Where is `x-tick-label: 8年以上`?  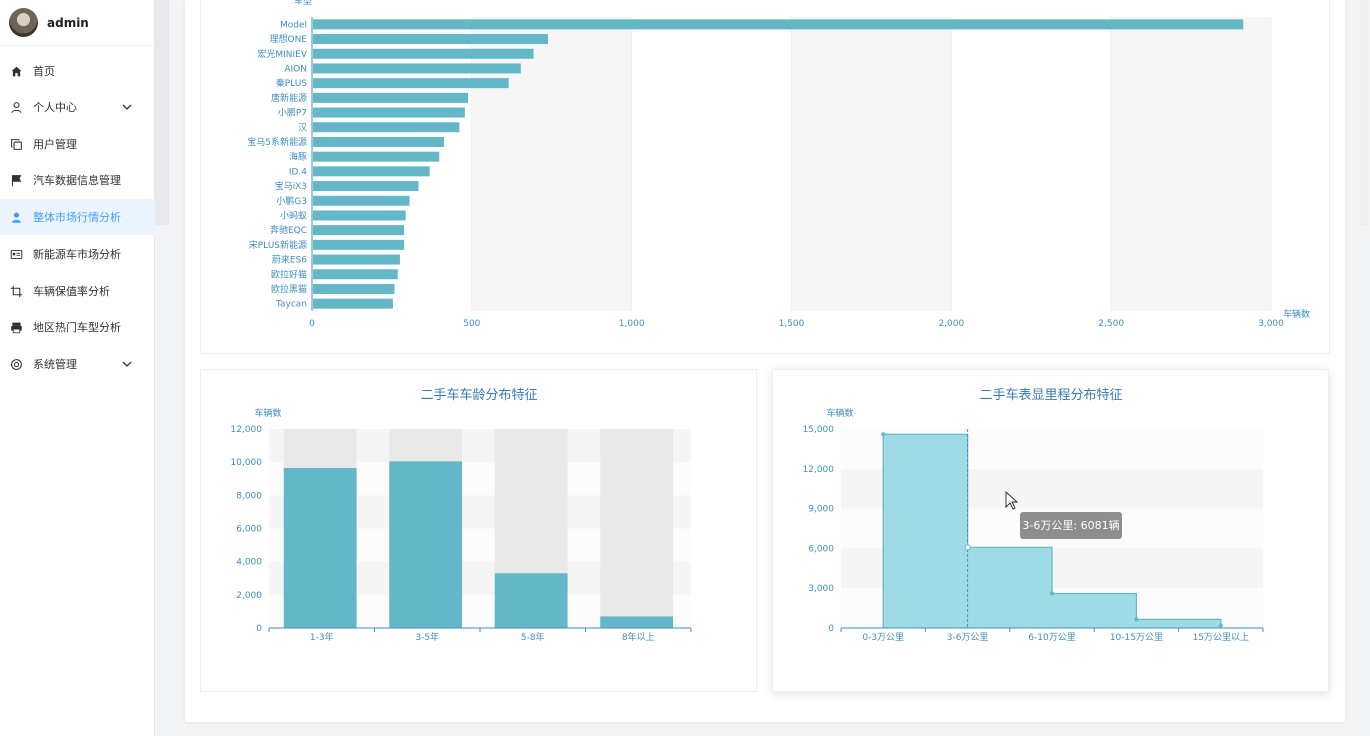 x-tick-label: 8年以上 is located at coordinates (638, 637).